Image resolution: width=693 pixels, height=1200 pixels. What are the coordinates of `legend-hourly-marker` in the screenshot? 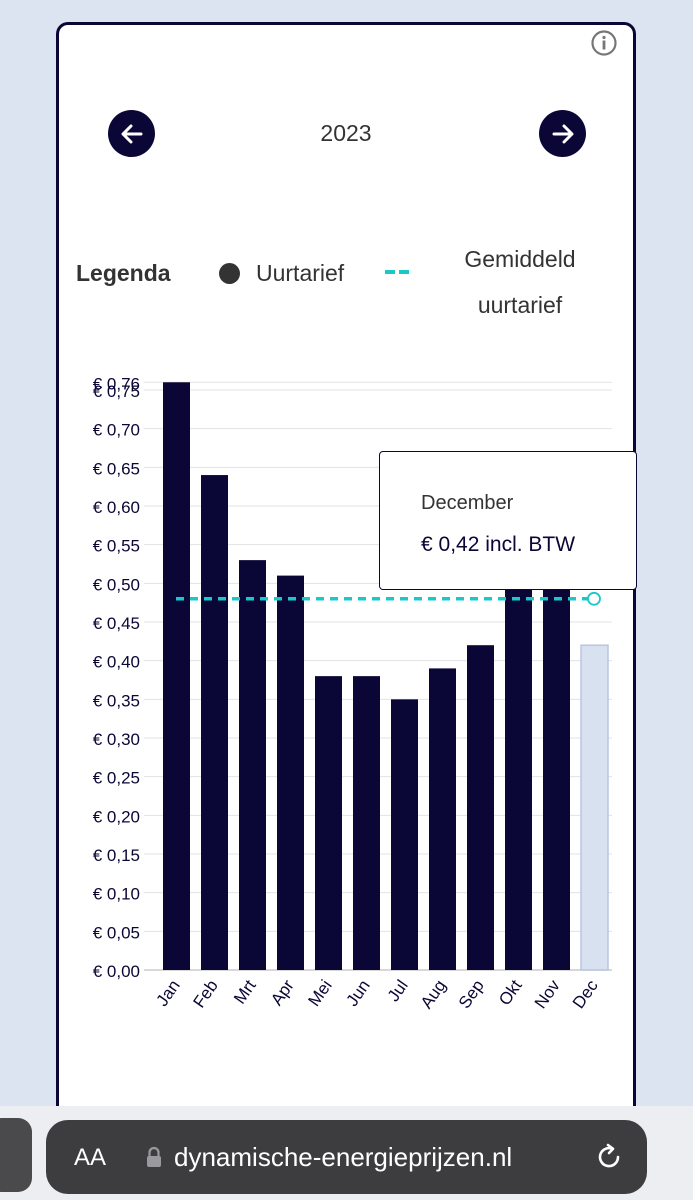 It's located at (229, 273).